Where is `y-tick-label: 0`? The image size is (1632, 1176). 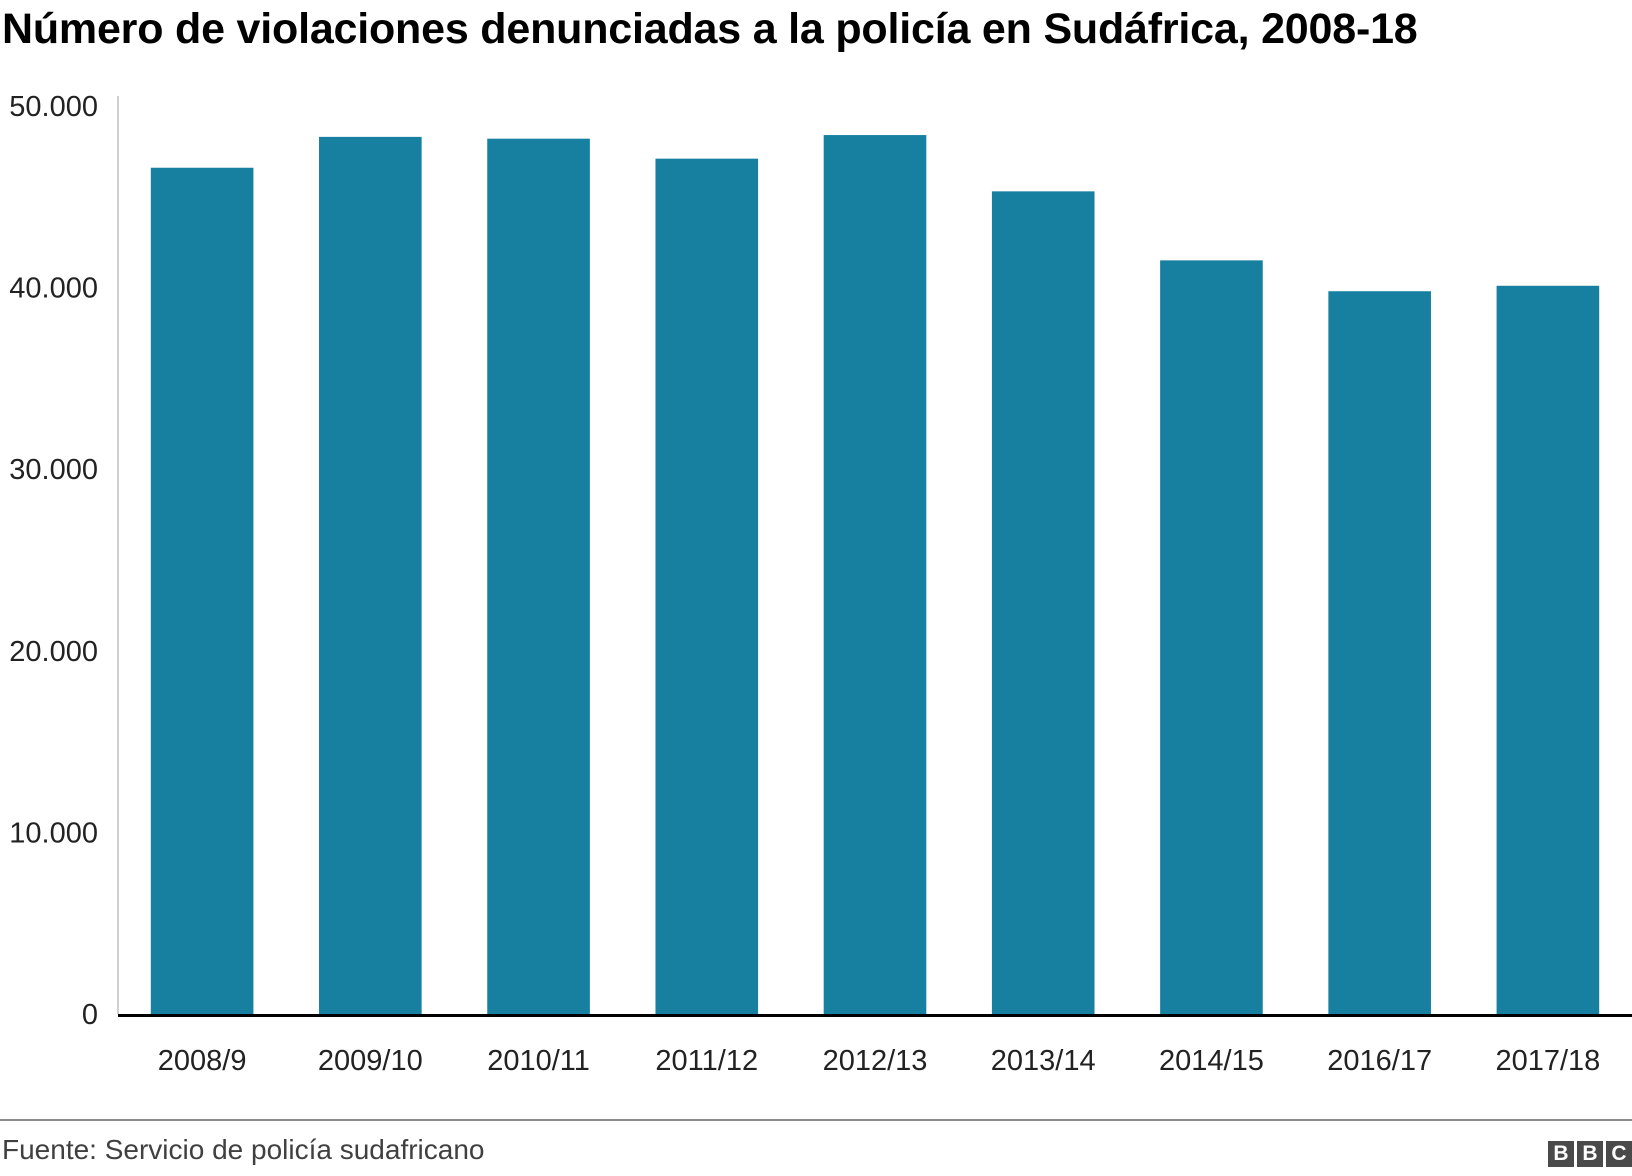 y-tick-label: 0 is located at coordinates (90, 1015).